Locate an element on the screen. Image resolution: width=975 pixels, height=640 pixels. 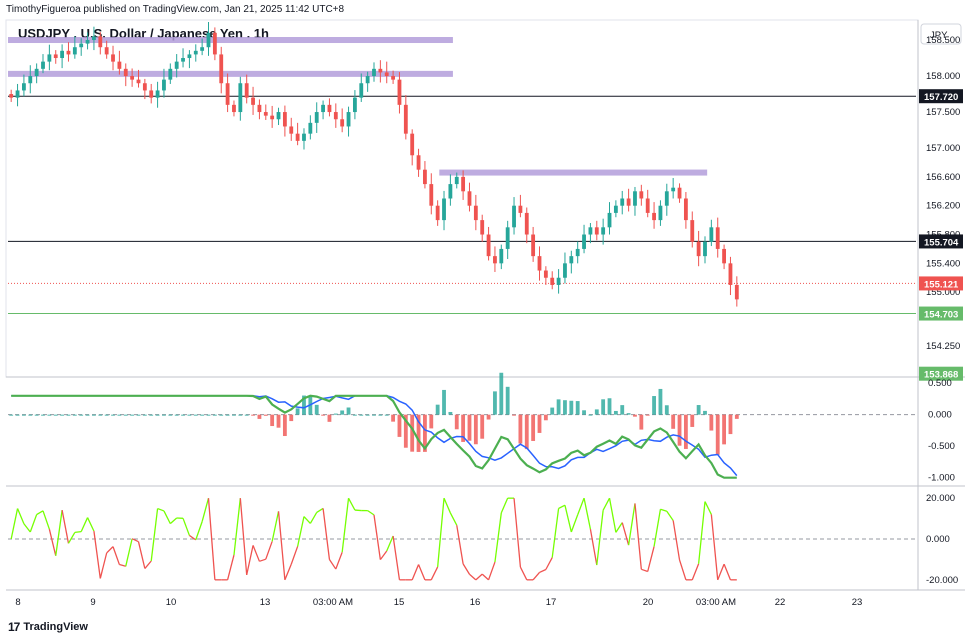
price-tick-label: 158.500 is located at coordinates (943, 40).